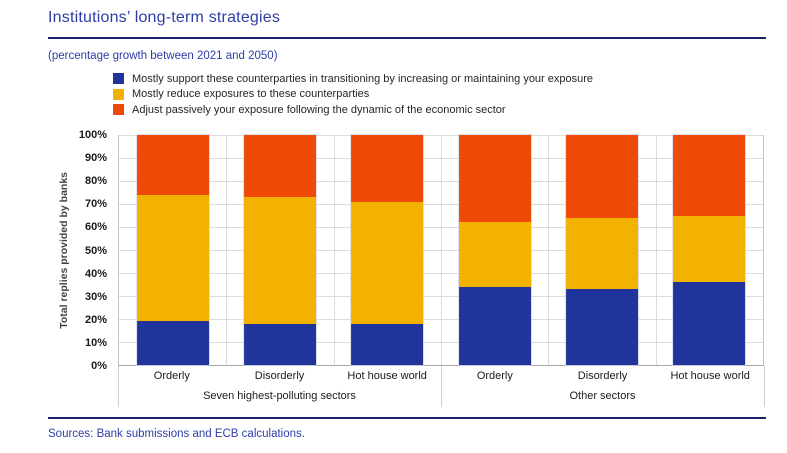 The image size is (787, 453). What do you see at coordinates (118, 79) in the screenshot?
I see `legend-swatch-blue-icon` at bounding box center [118, 79].